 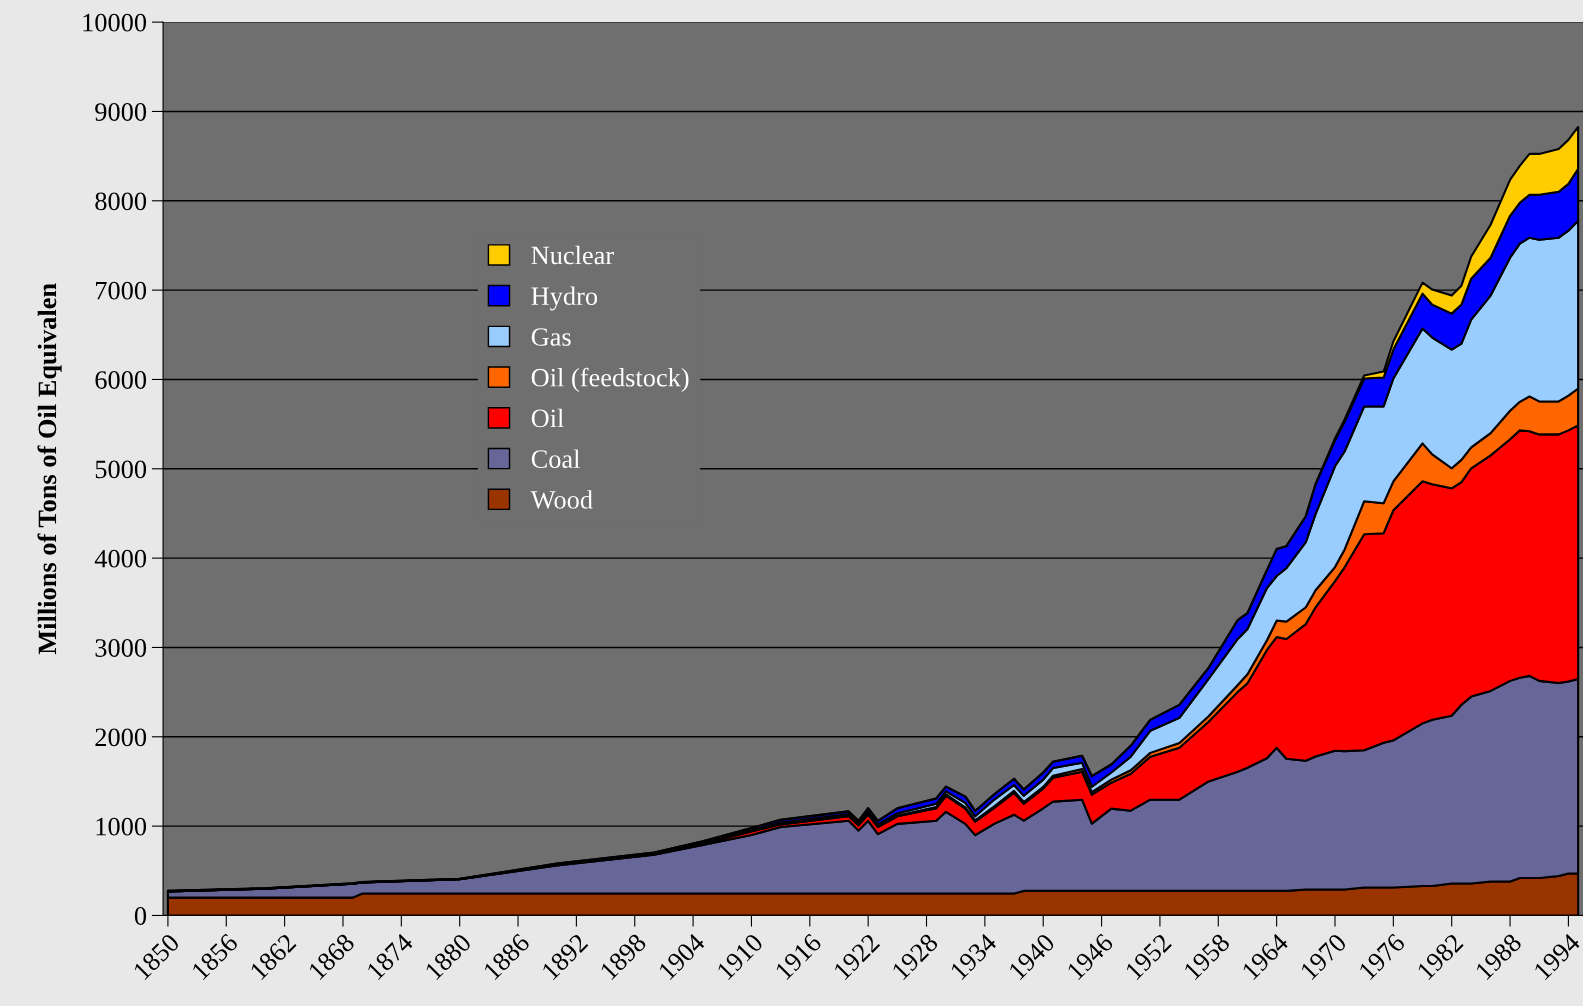 What do you see at coordinates (551, 337) in the screenshot?
I see `legend-label: Gas` at bounding box center [551, 337].